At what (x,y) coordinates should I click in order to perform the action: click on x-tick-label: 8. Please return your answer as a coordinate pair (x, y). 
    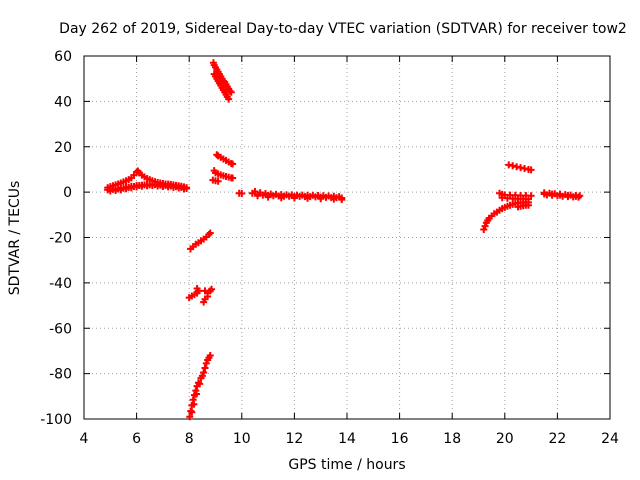
    Looking at the image, I should click on (189, 439).